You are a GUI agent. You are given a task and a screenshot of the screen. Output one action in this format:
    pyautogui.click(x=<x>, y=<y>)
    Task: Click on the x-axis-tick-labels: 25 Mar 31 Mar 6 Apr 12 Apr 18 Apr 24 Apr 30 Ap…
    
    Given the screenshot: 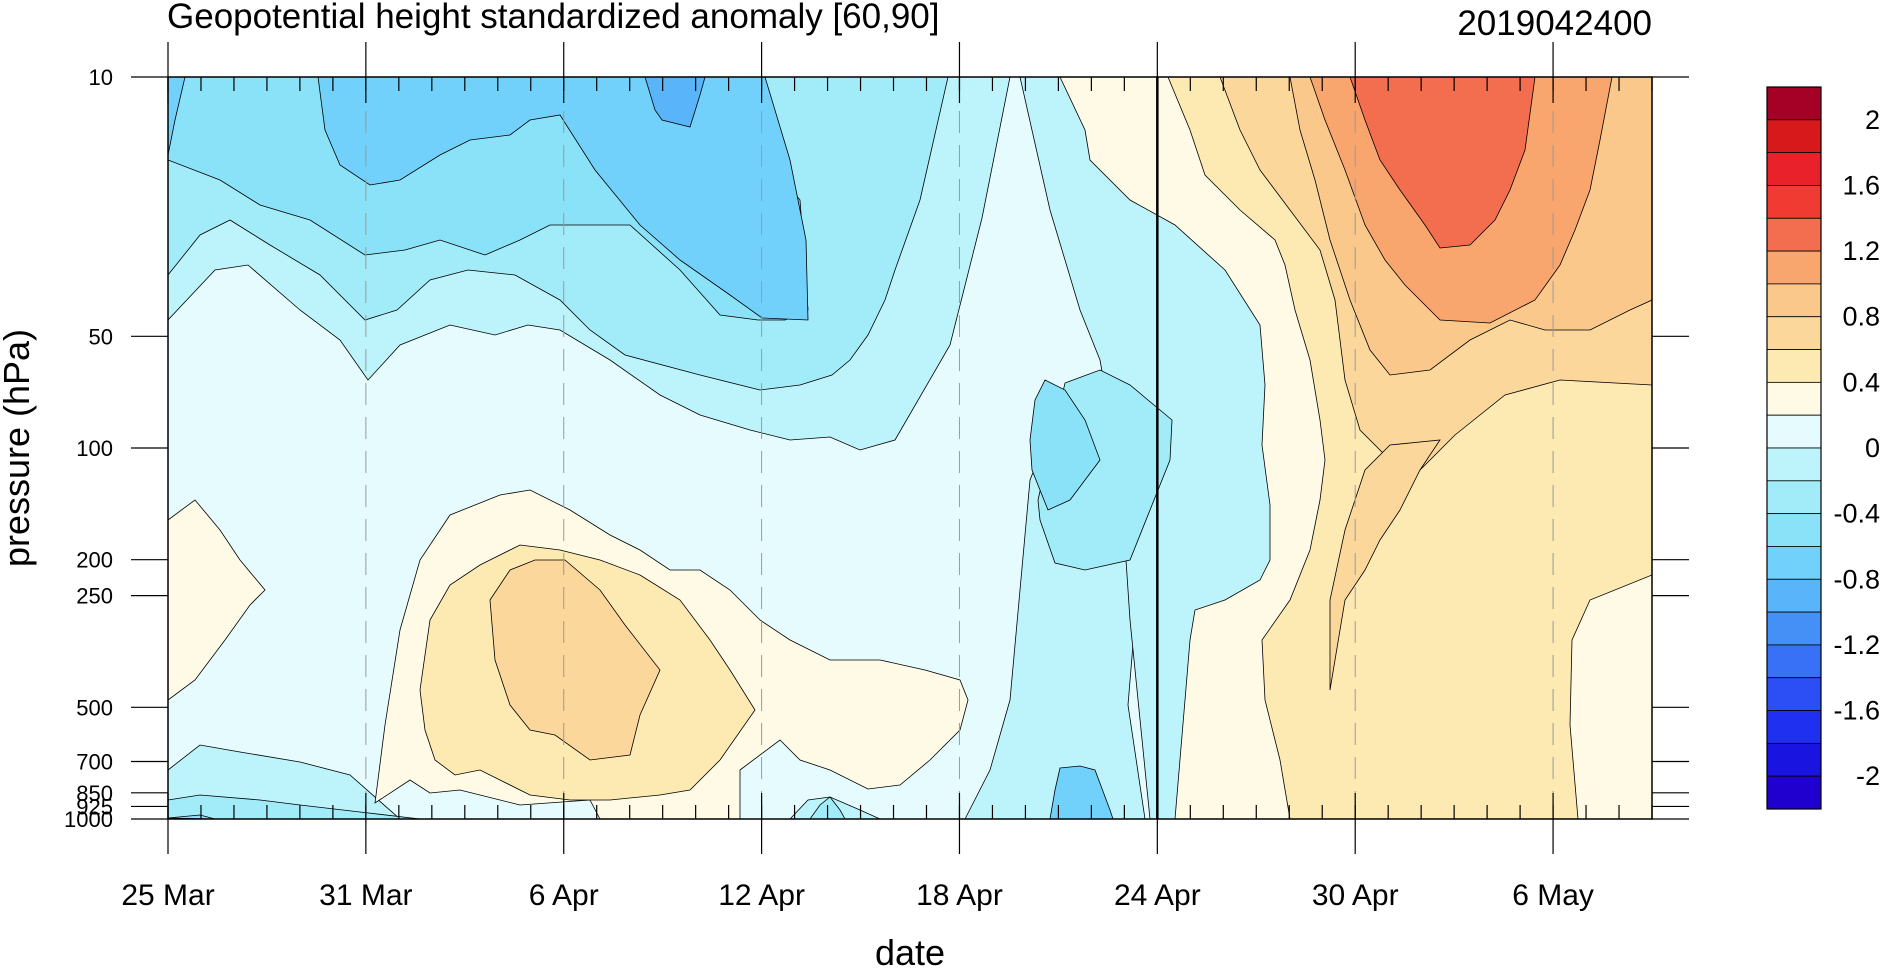 What is the action you would take?
    pyautogui.click(x=857, y=895)
    